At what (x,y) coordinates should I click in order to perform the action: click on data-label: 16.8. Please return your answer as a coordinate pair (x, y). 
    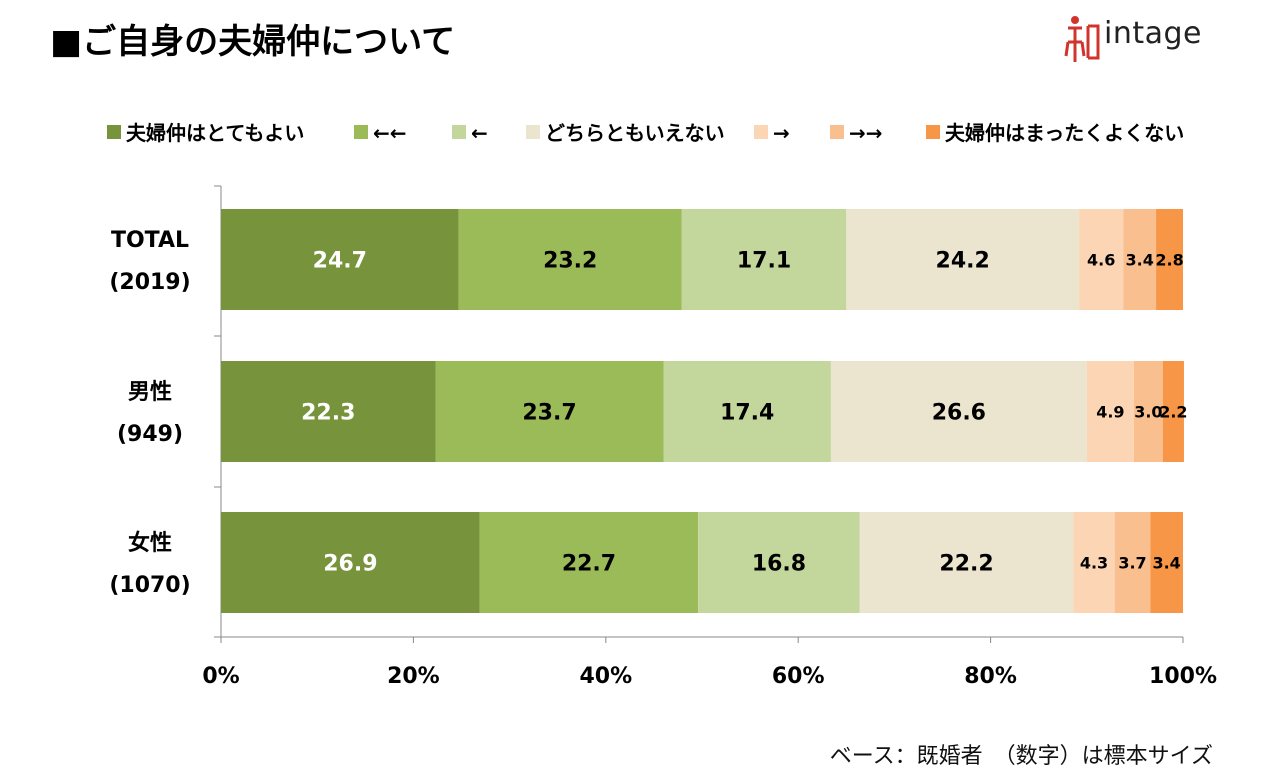
    Looking at the image, I should click on (779, 564).